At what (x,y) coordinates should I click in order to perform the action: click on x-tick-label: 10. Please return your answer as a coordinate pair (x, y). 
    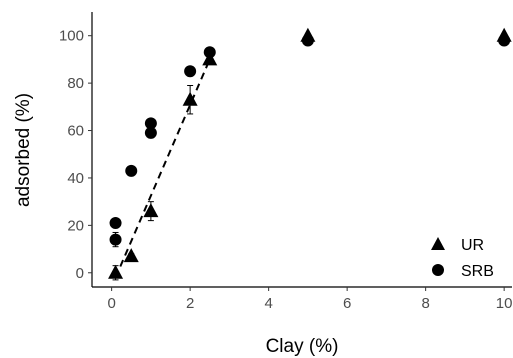
    Looking at the image, I should click on (504, 303).